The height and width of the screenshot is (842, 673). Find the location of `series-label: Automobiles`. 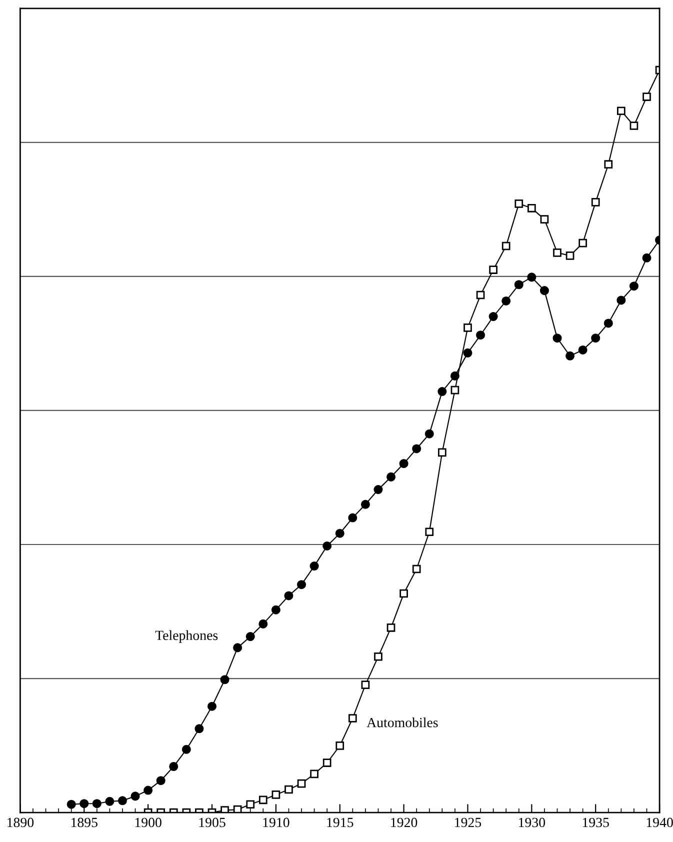

series-label: Automobiles is located at coordinates (402, 722).